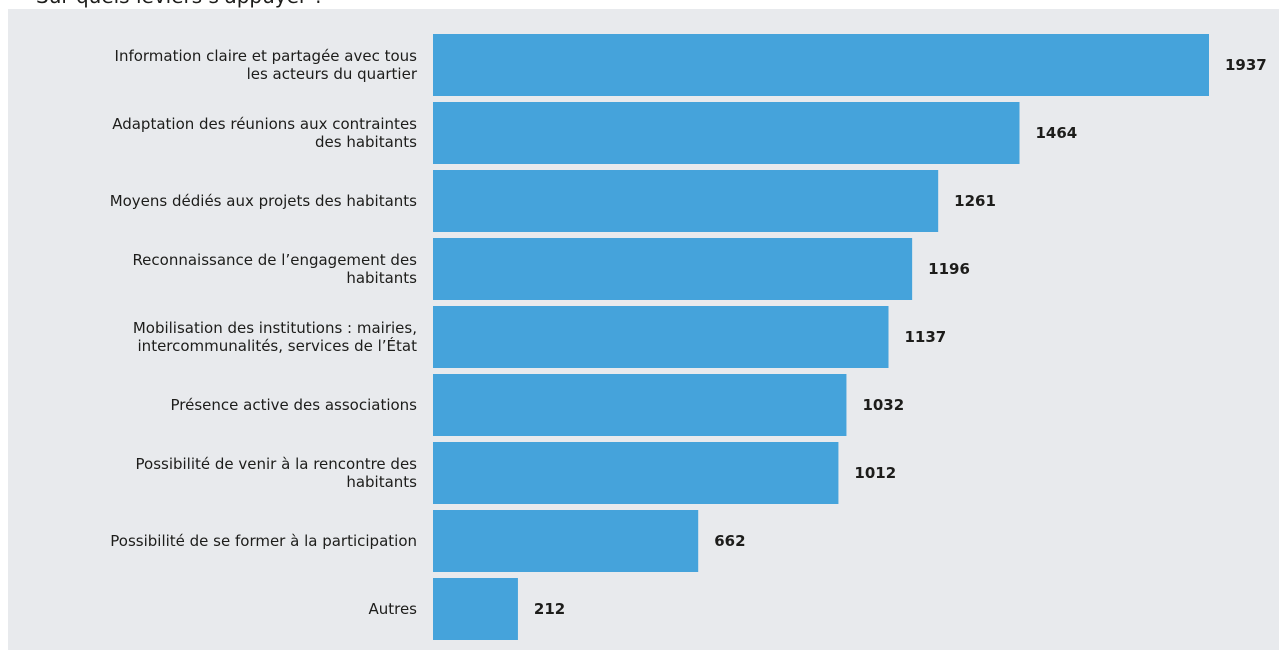  Describe the element at coordinates (949, 269) in the screenshot. I see `value-label-3: 1196` at that location.